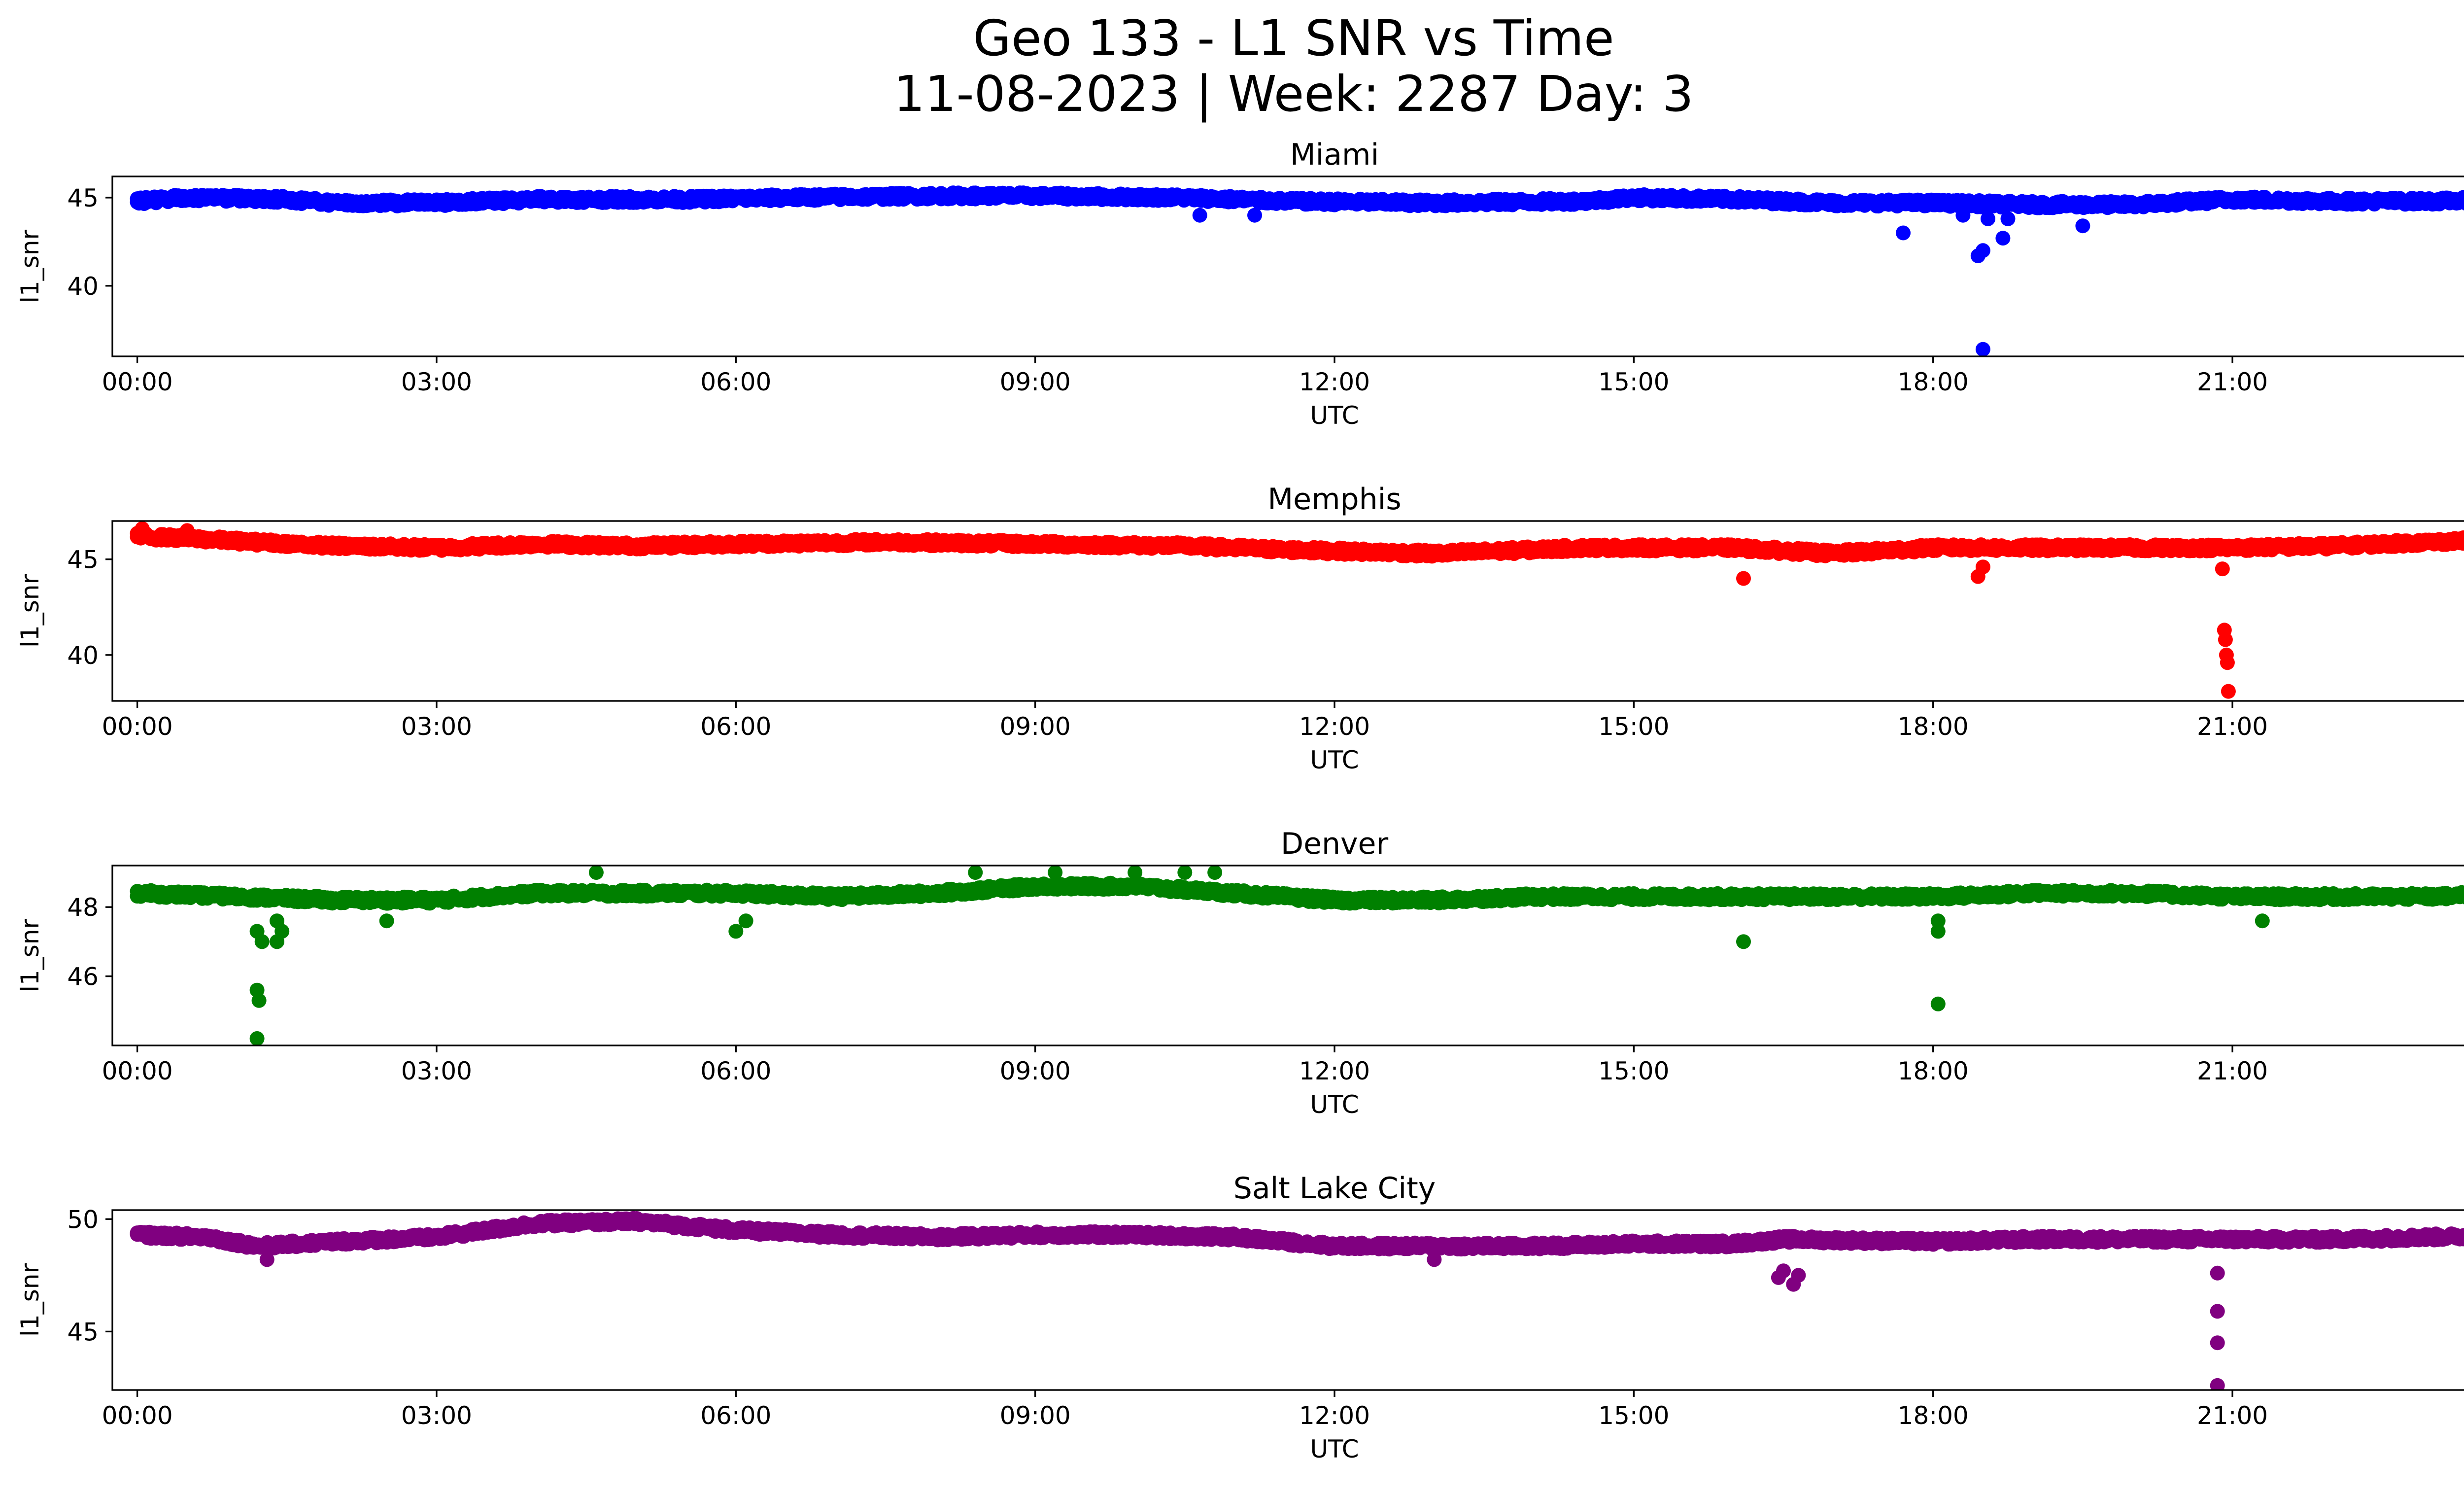  Describe the element at coordinates (1335, 844) in the screenshot. I see `subplot-title: Denver` at that location.